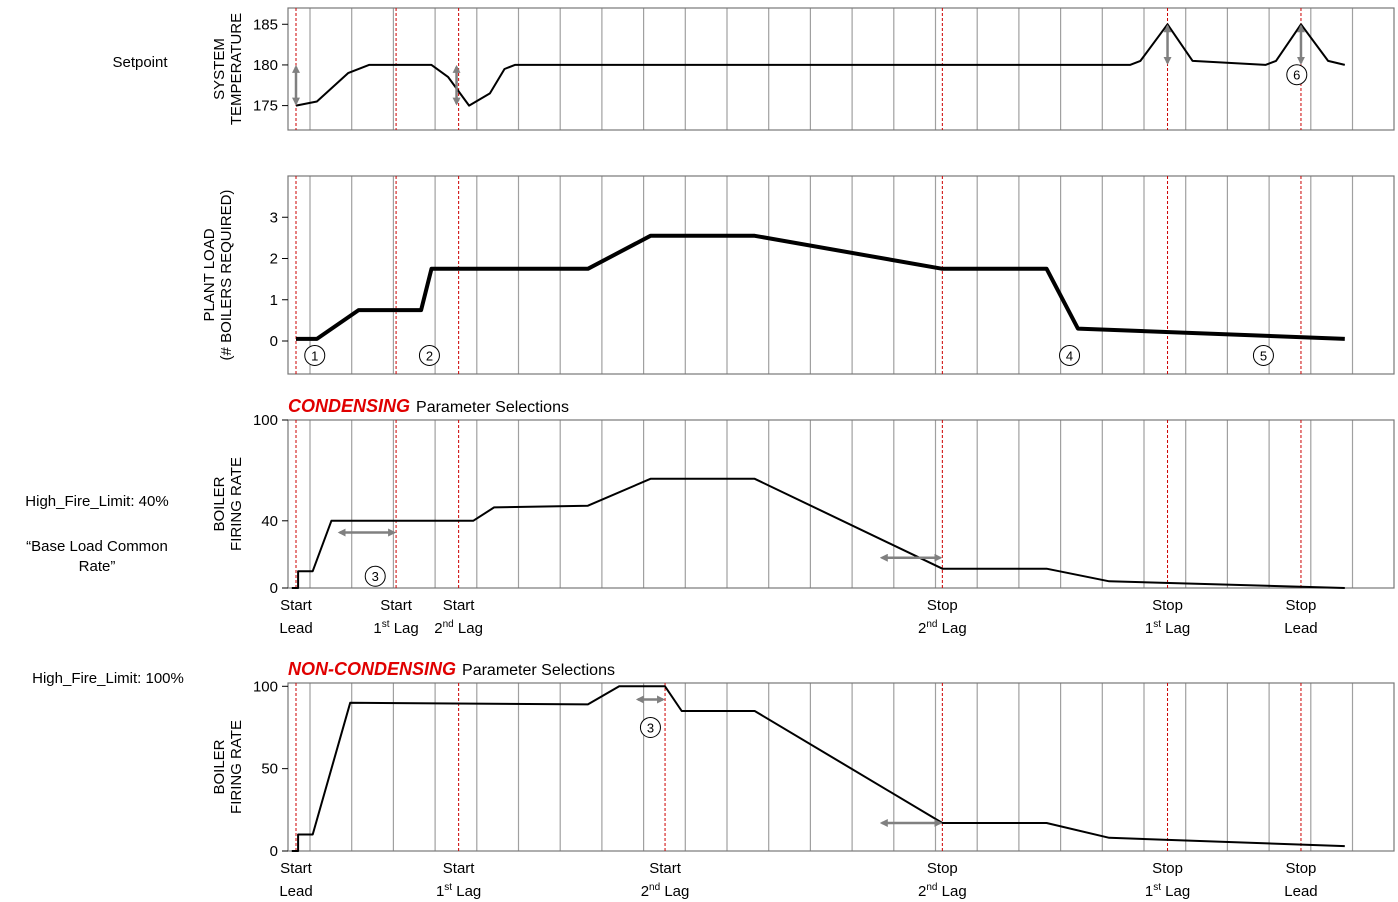  I want to click on side-label: “Base Load Common, so click(97, 546).